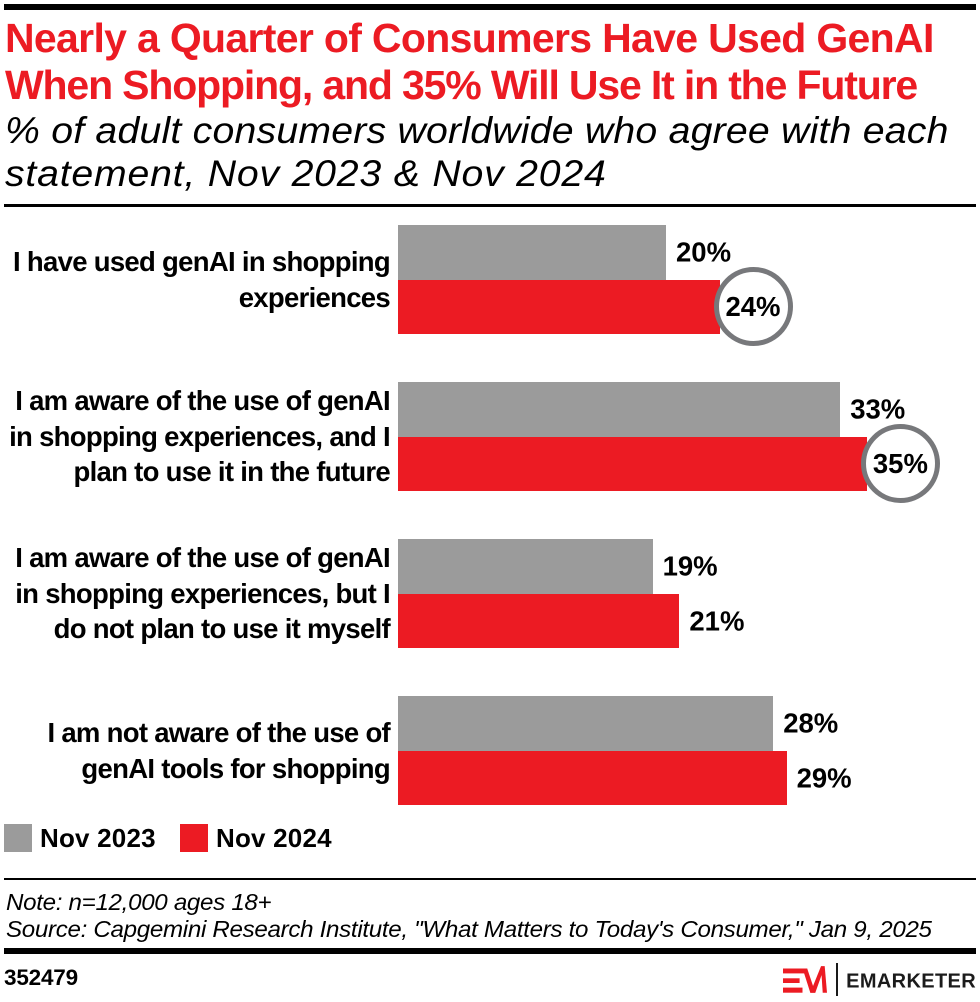 The image size is (980, 1002). What do you see at coordinates (878, 409) in the screenshot?
I see `data-value: 33%` at bounding box center [878, 409].